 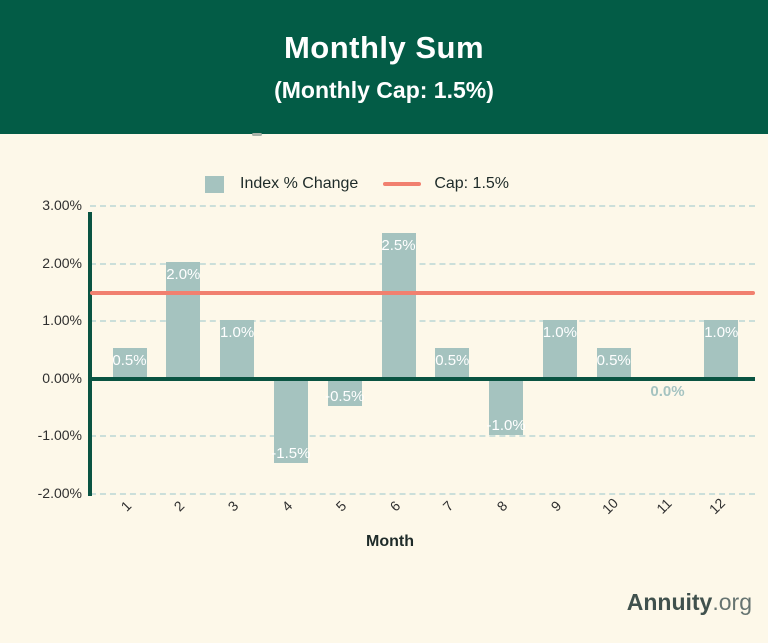 What do you see at coordinates (62, 262) in the screenshot?
I see `y-tick-label: 2.00%` at bounding box center [62, 262].